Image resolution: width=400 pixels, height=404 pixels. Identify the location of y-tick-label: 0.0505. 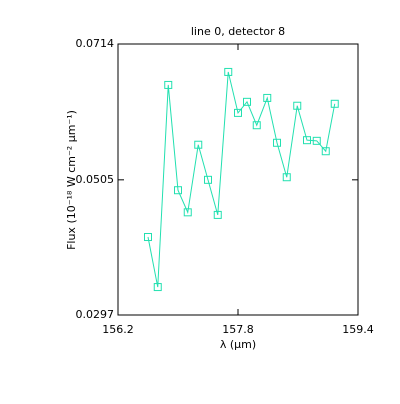
(95, 179).